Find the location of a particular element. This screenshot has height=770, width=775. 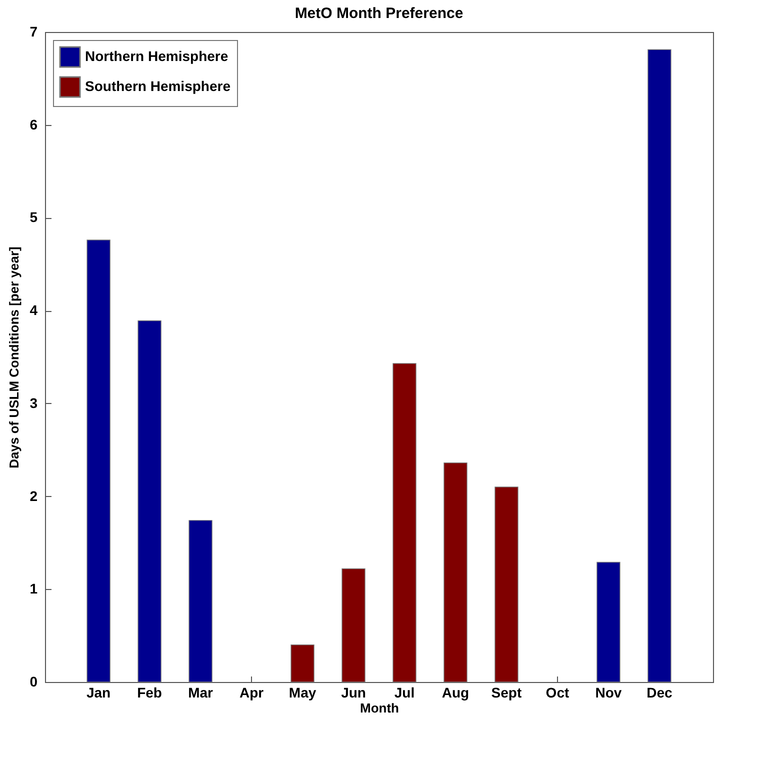

chart-title: MetO Month Preference is located at coordinates (379, 13).